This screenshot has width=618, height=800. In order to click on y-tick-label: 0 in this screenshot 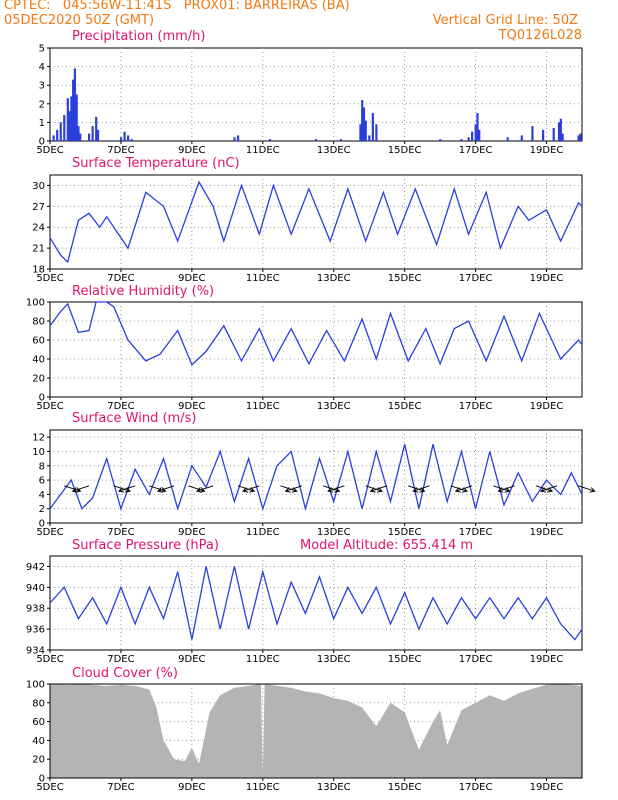, I will do `click(42, 398)`.